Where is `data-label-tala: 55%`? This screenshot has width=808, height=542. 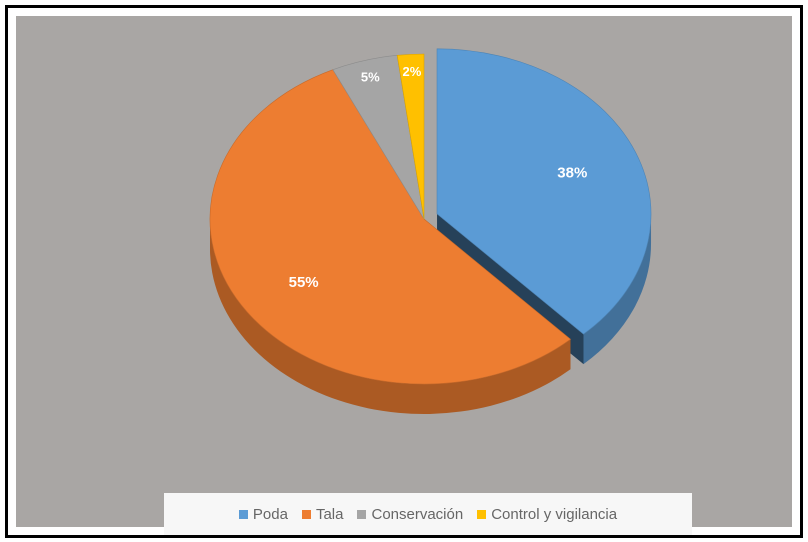 data-label-tala: 55% is located at coordinates (304, 282).